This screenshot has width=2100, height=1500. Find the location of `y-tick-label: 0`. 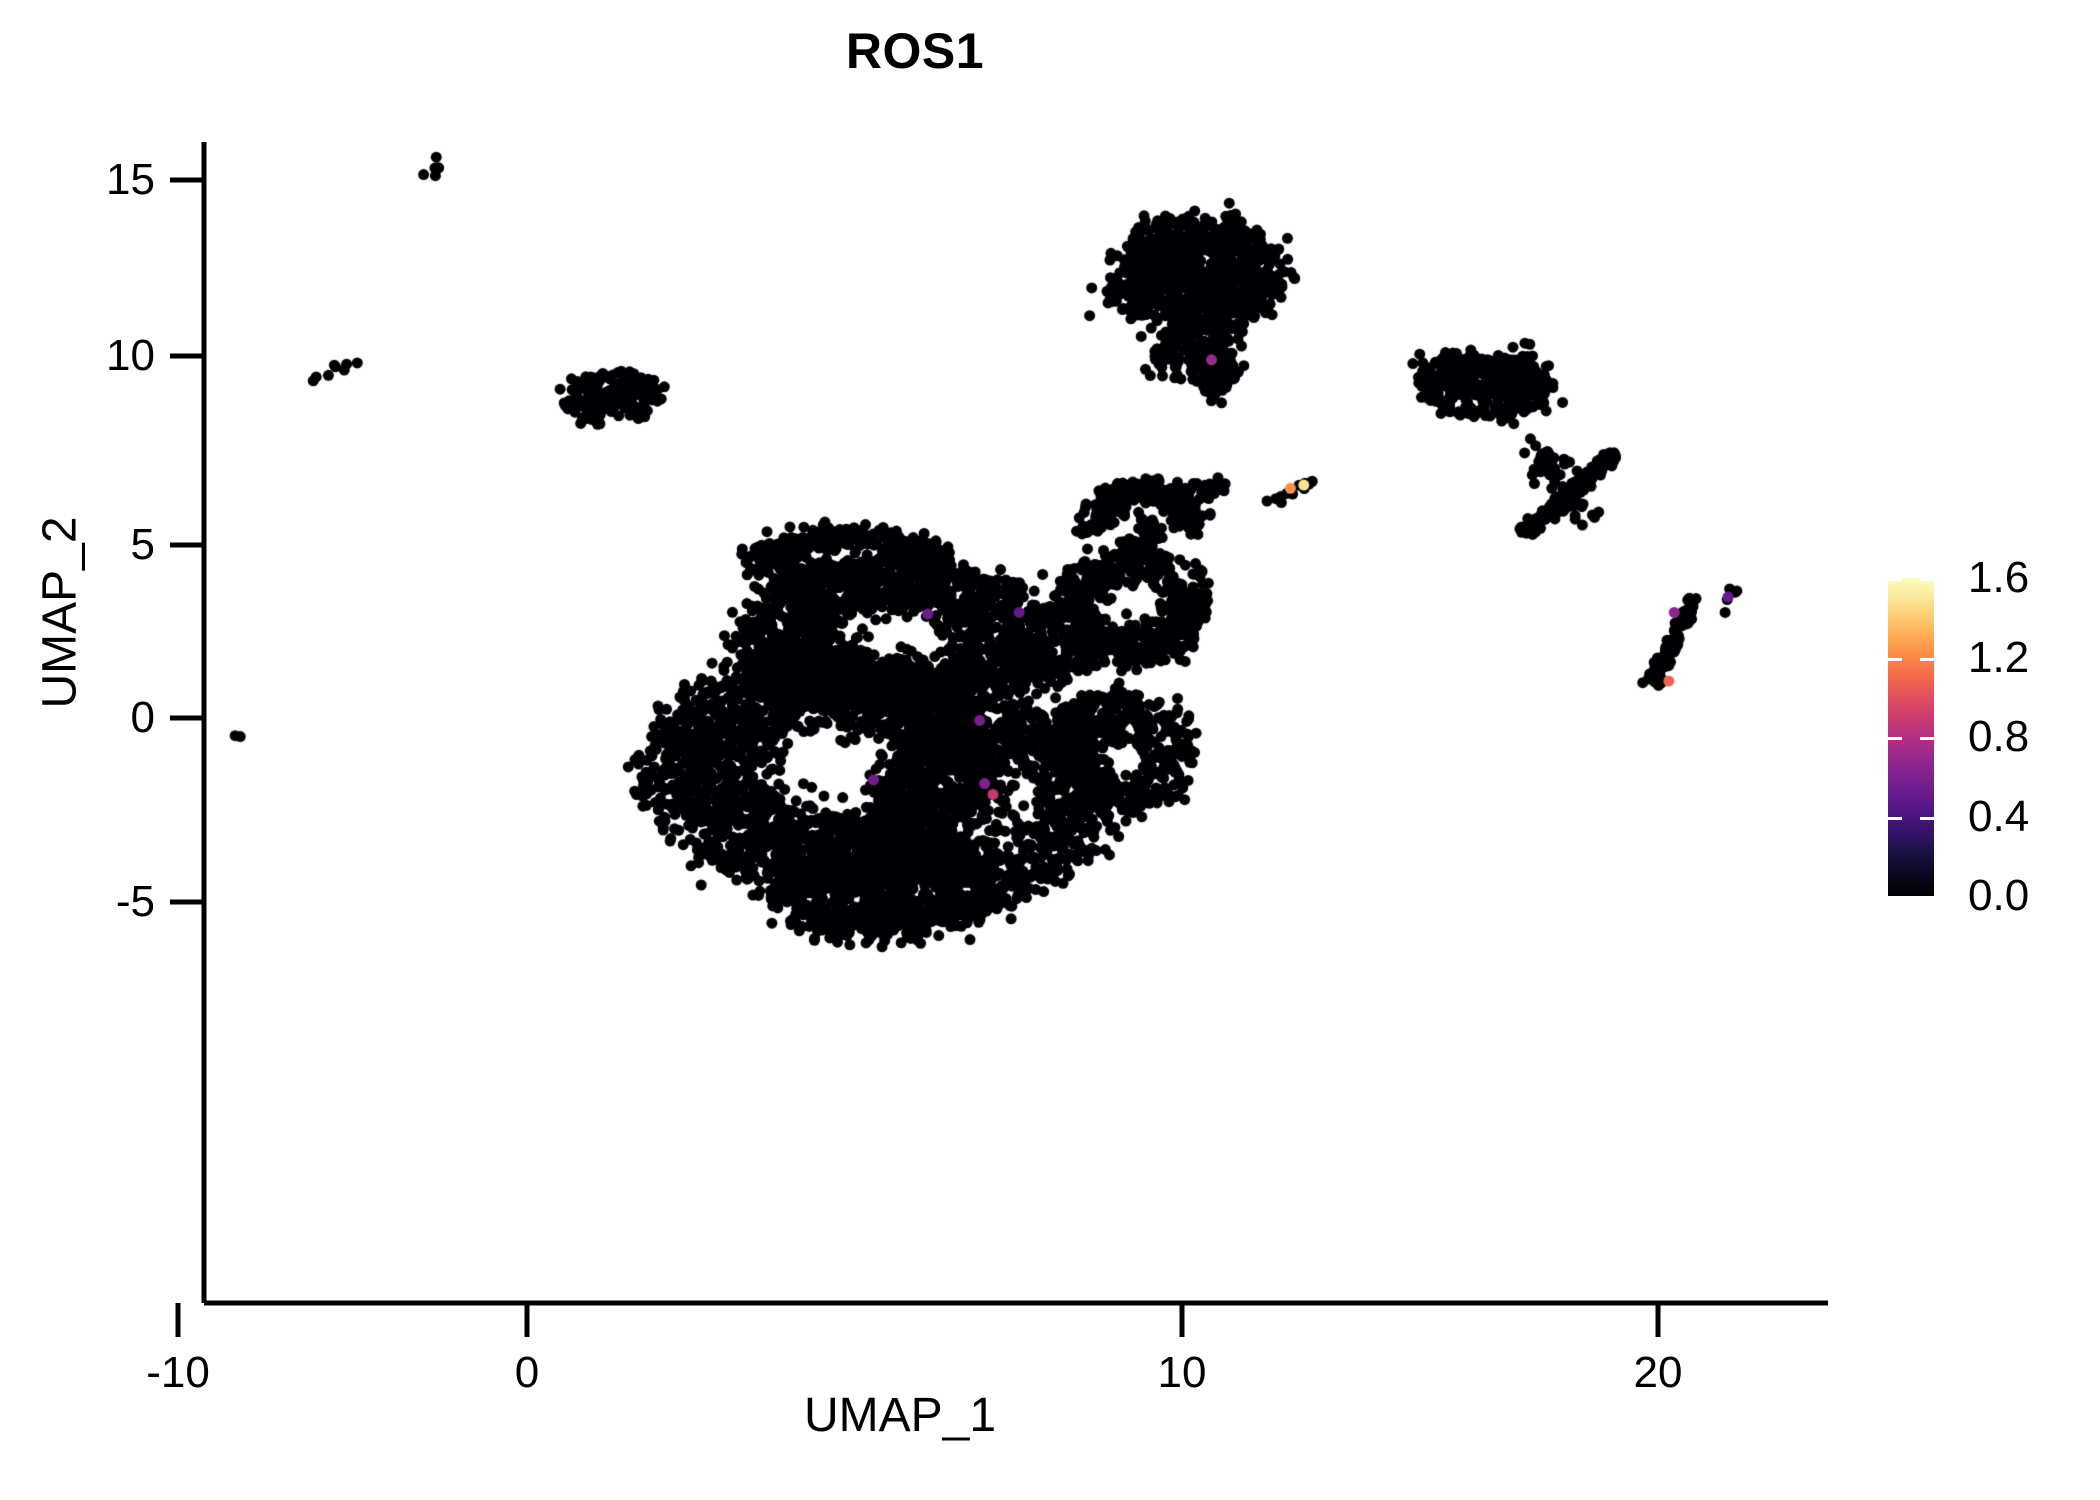

y-tick-label: 0 is located at coordinates (142, 717).